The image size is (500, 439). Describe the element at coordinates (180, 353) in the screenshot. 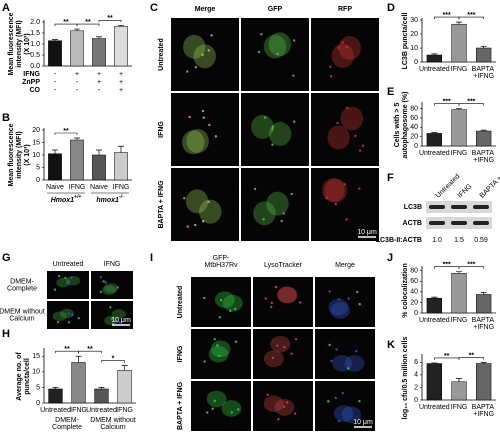

I see `row-label: IFNG` at that location.